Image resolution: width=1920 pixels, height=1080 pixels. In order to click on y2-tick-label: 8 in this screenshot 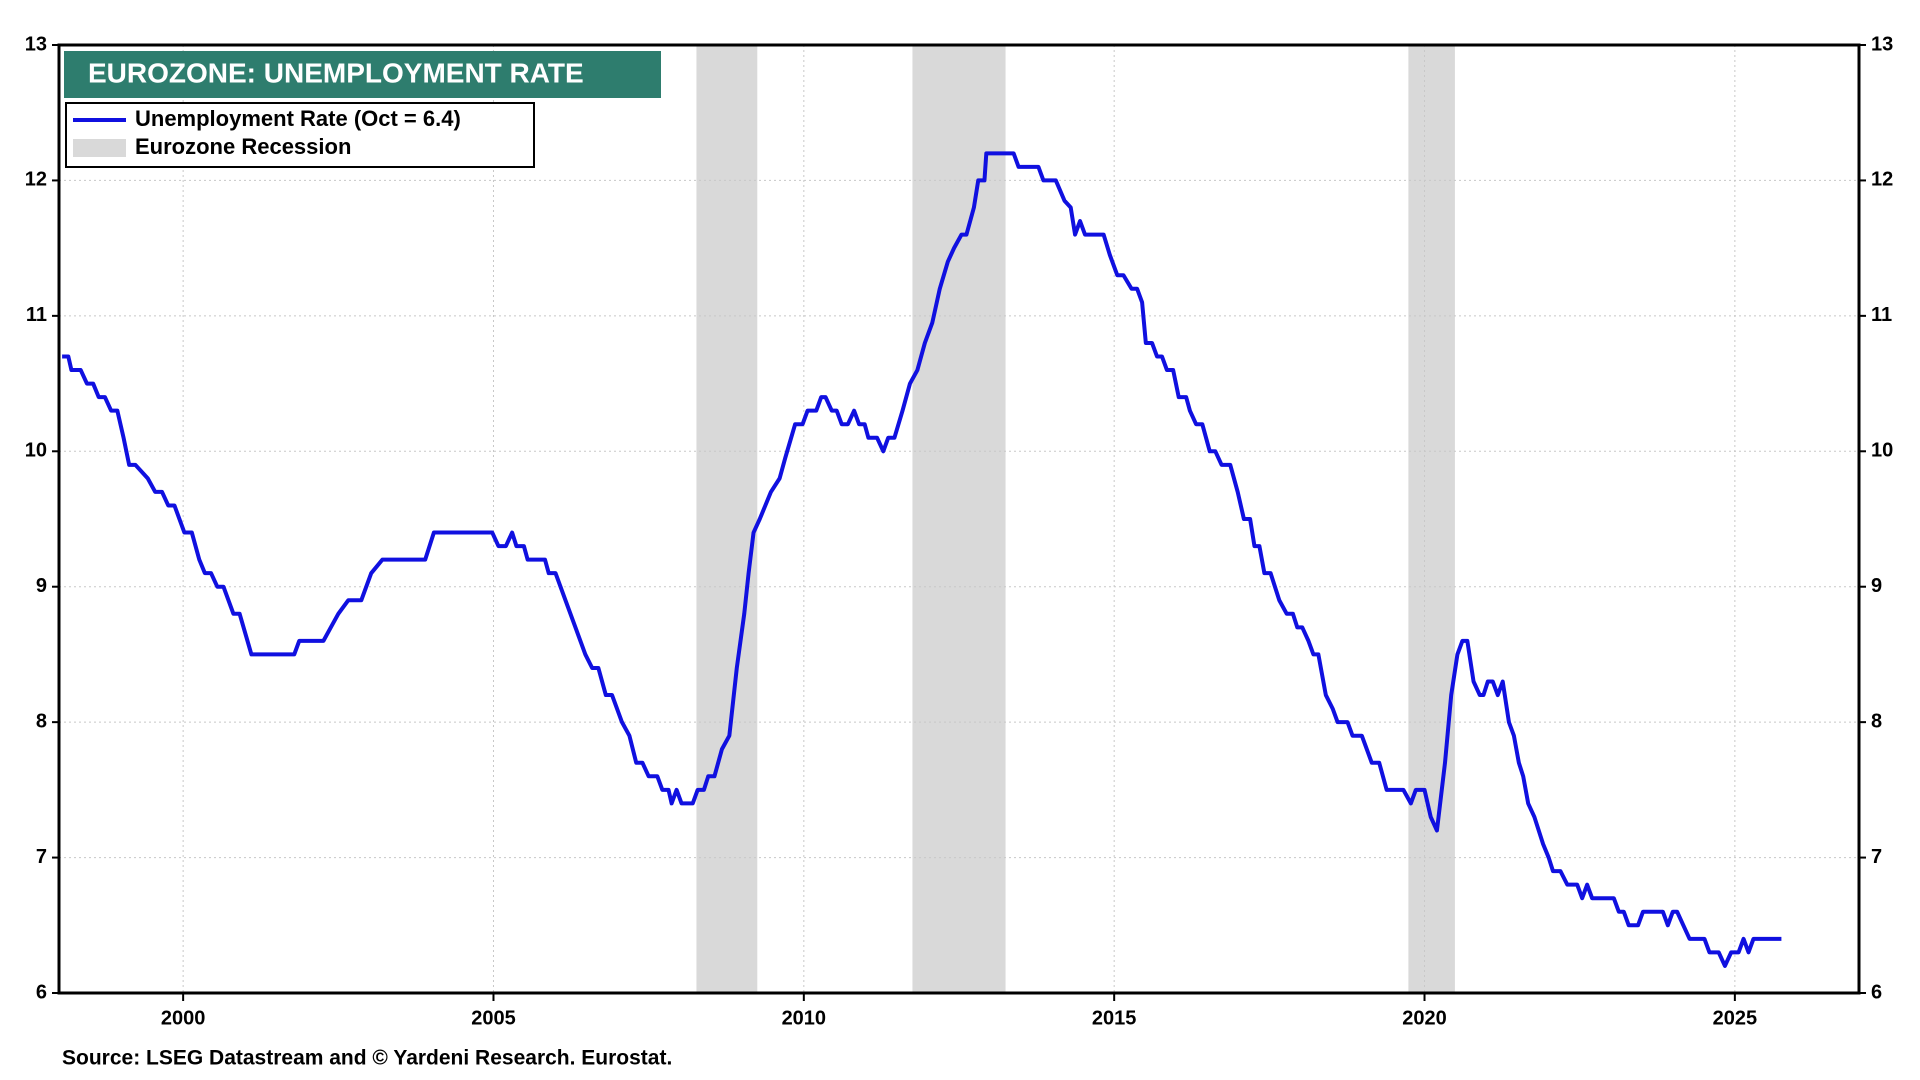, I will do `click(1876, 721)`.